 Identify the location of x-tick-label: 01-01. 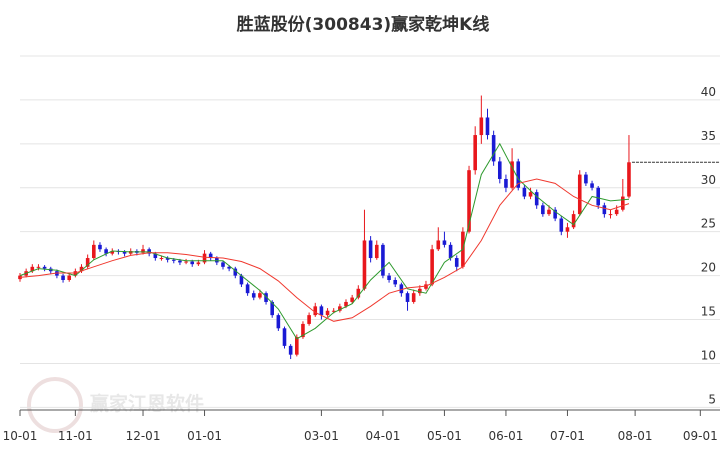
(204, 436).